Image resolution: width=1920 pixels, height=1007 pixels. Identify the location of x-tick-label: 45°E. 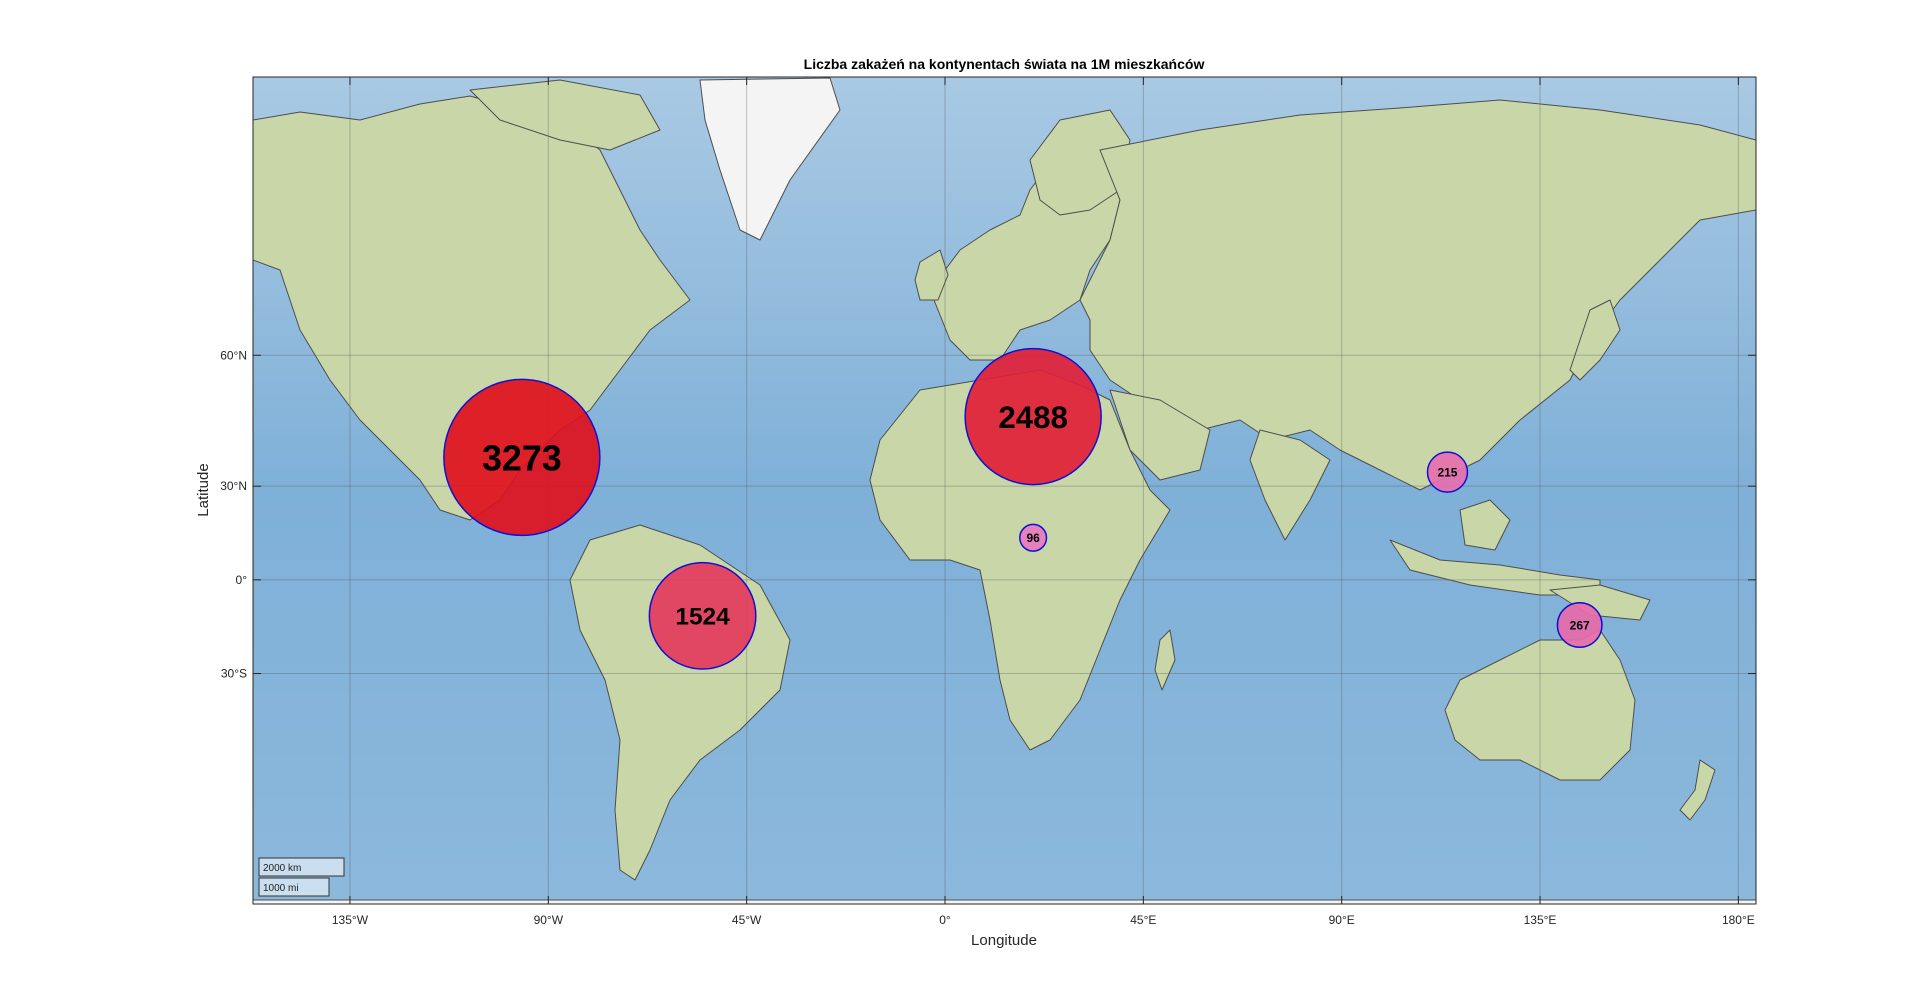
(1143, 920).